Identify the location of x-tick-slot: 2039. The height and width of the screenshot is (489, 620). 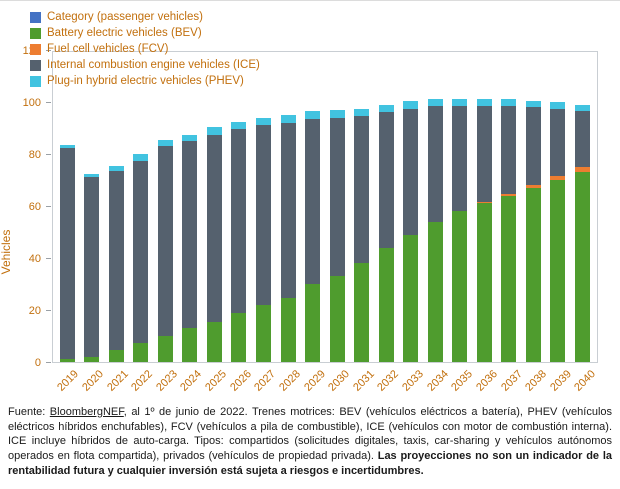
(561, 384).